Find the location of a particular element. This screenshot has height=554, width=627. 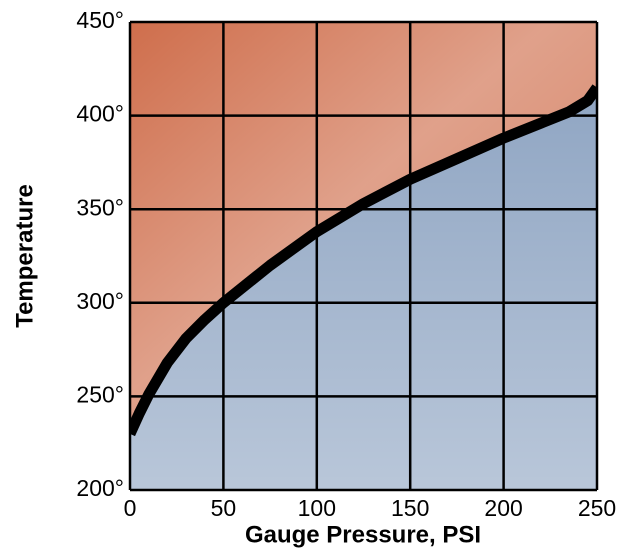

y-tick-label: 300° is located at coordinates (100, 301).